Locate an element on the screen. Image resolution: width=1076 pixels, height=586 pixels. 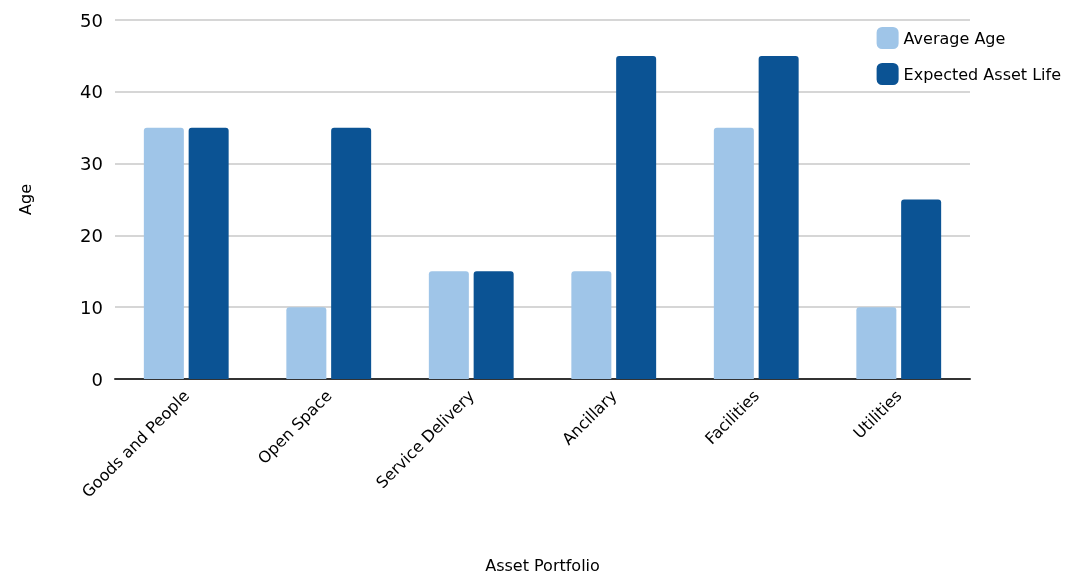
y-tick-label: 50 is located at coordinates (91, 20).